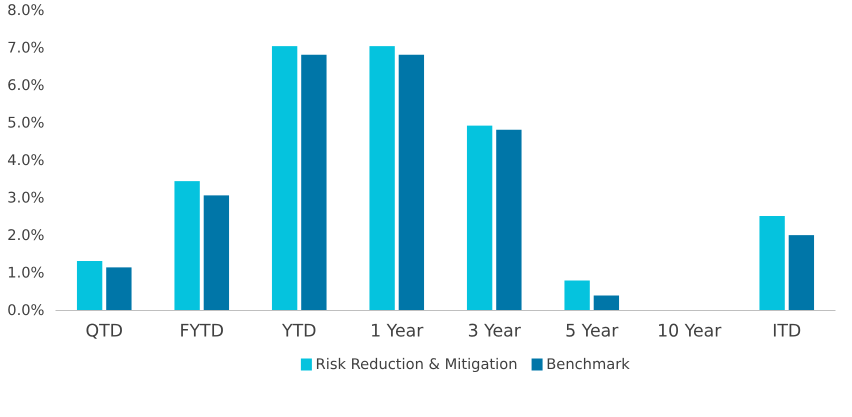 The image size is (852, 417). I want to click on x-tick-label: 1 Year, so click(397, 332).